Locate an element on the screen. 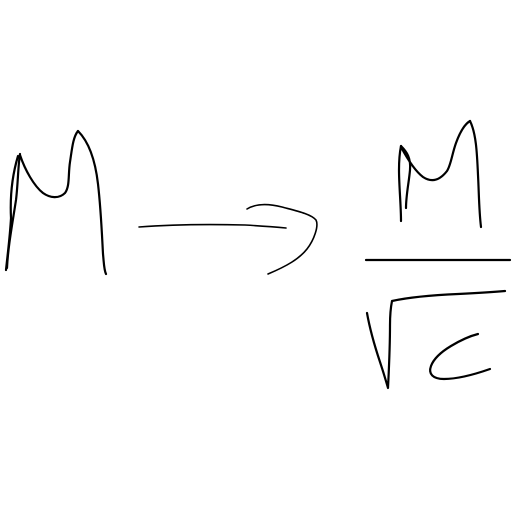 This screenshot has width=512, height=512. left-m-stroke-inner-left is located at coordinates (13, 211).